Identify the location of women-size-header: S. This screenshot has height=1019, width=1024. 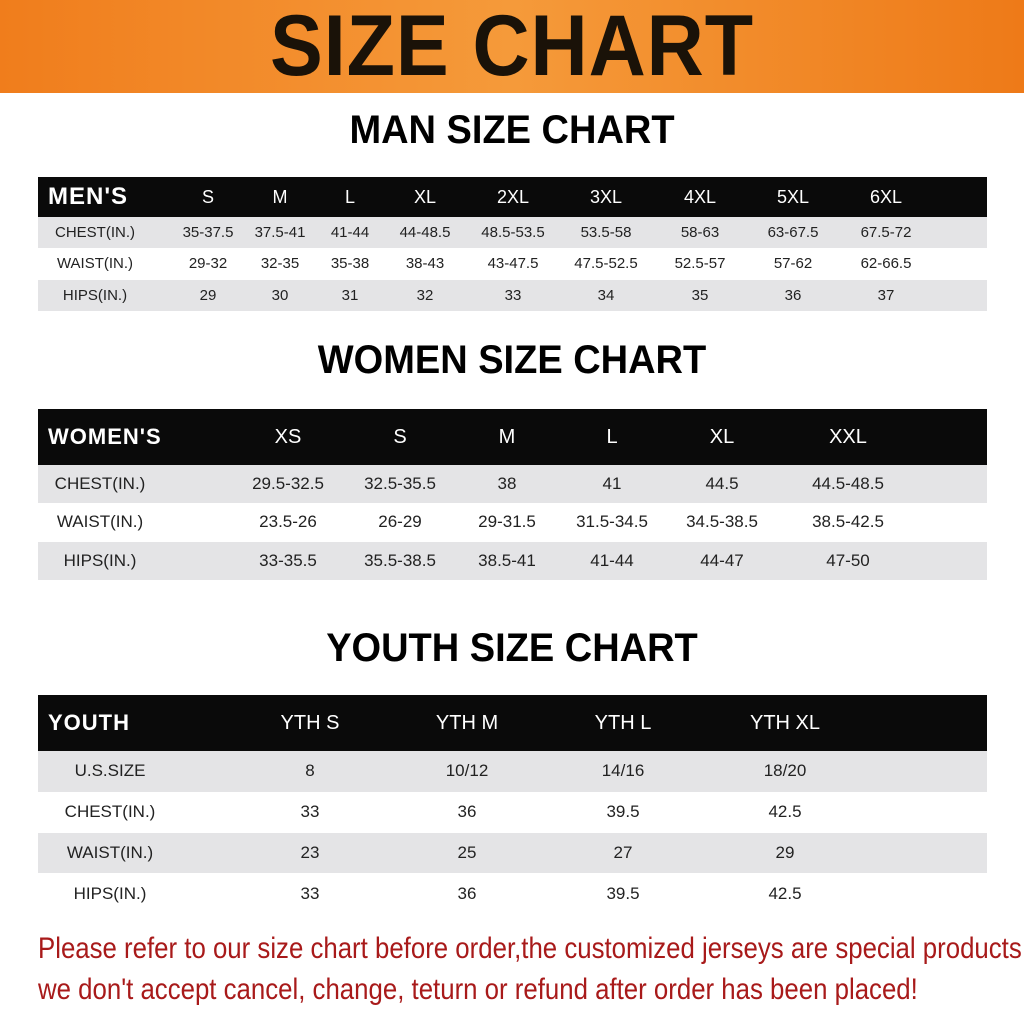
(400, 436).